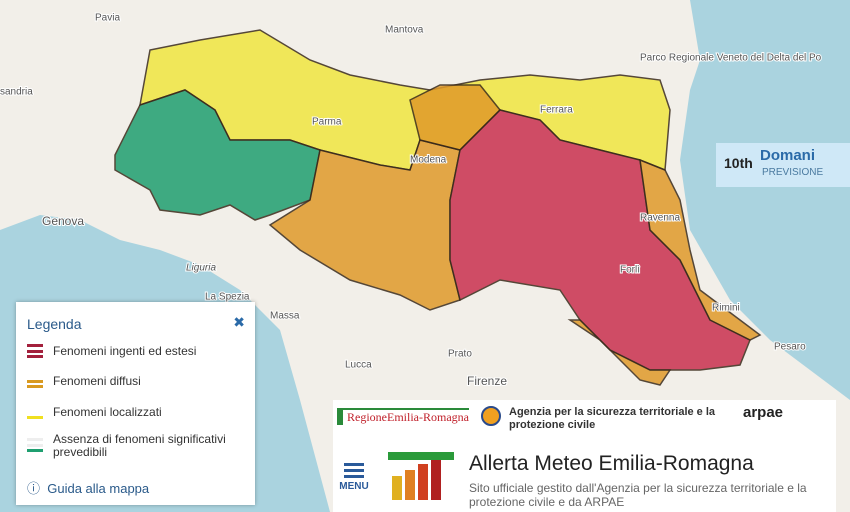 The height and width of the screenshot is (512, 850). Describe the element at coordinates (98, 488) in the screenshot. I see `guide-text: Guida alla mappa` at that location.